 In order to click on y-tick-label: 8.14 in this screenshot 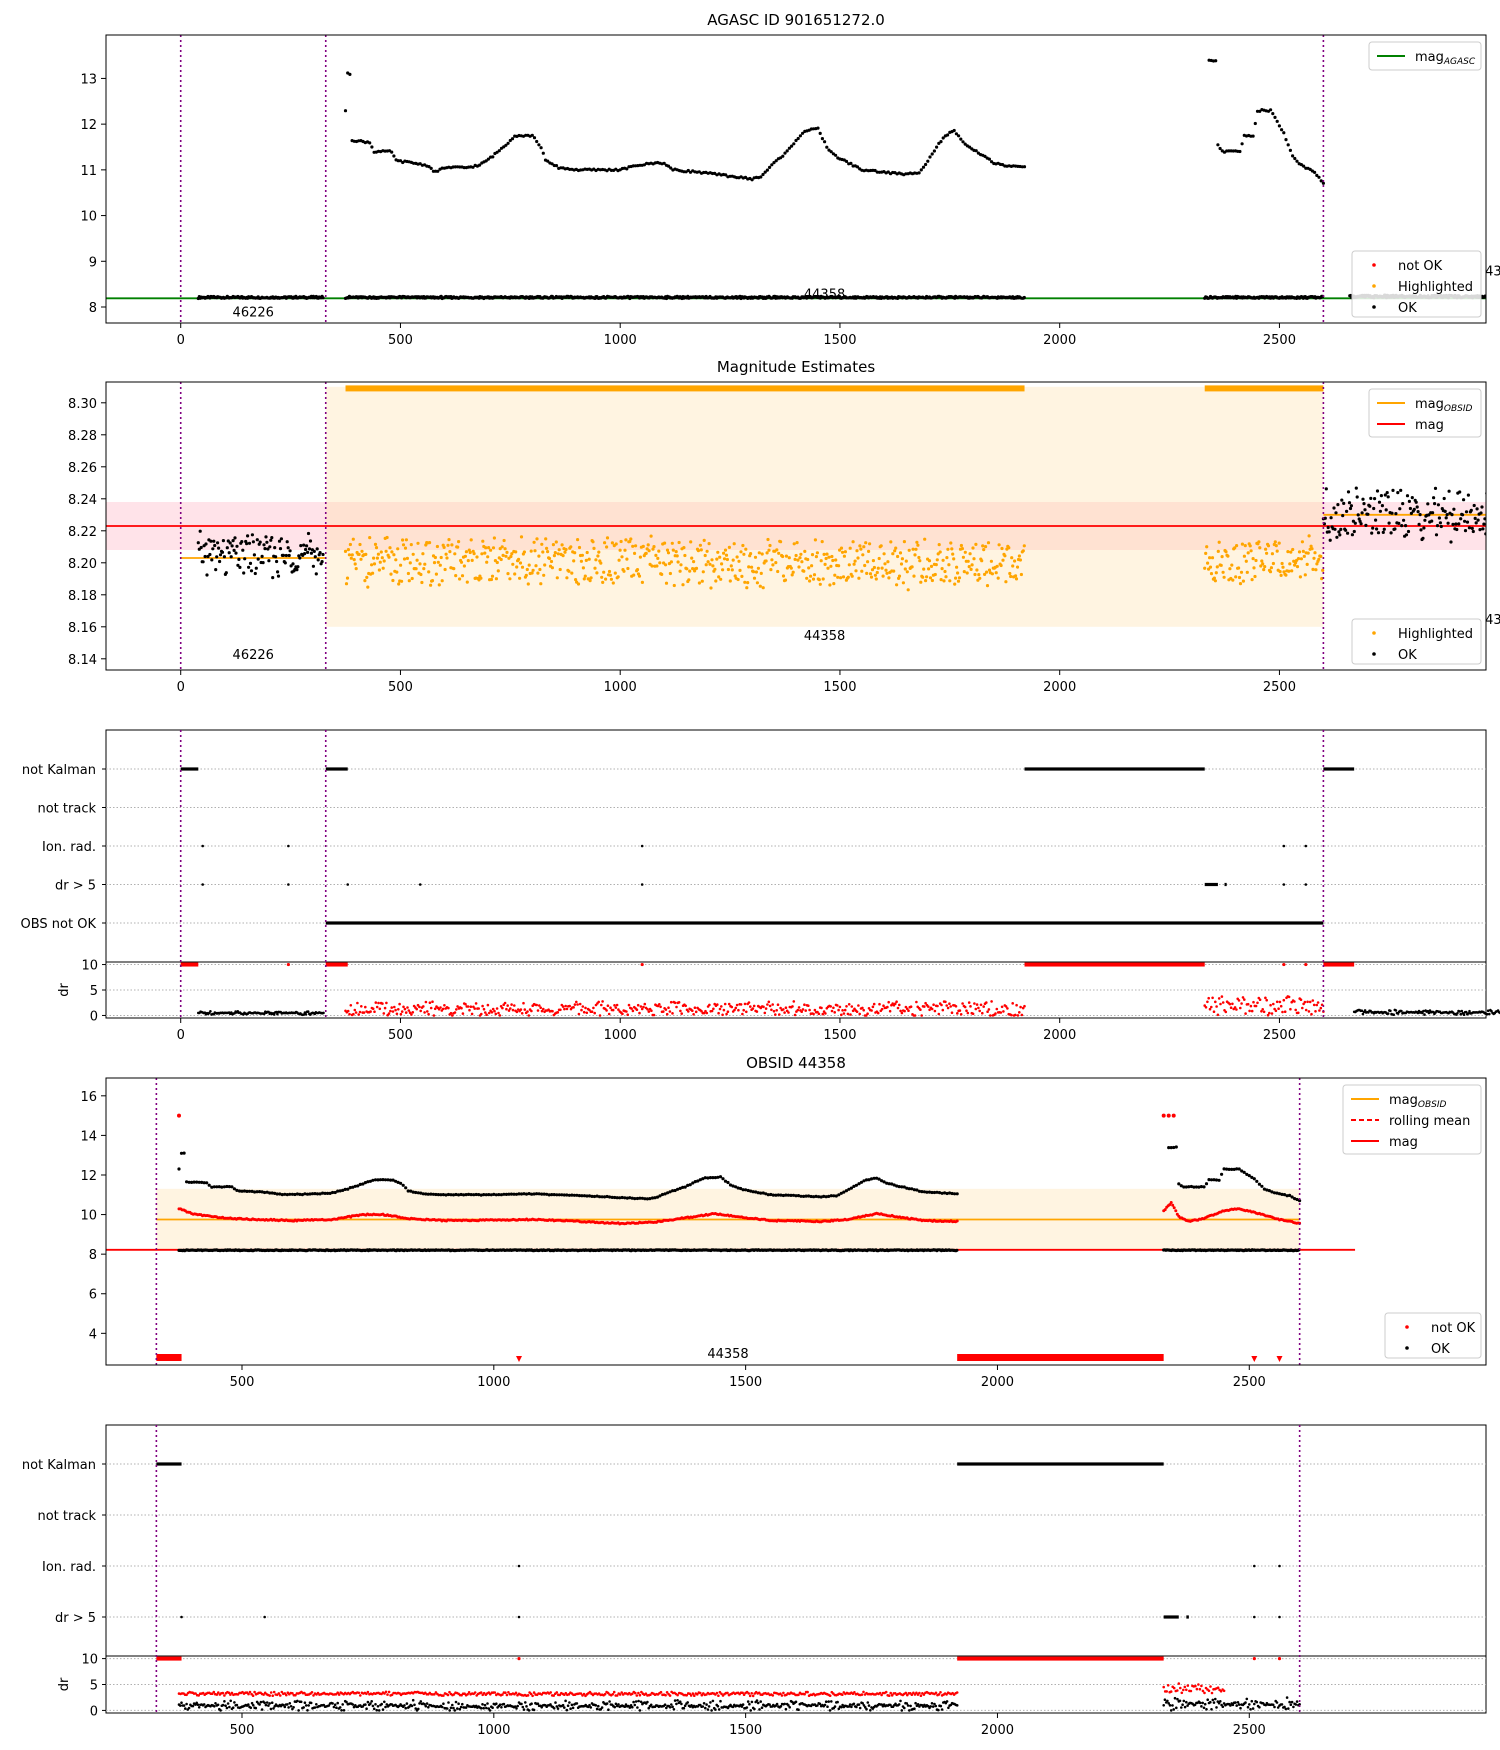, I will do `click(82, 660)`.